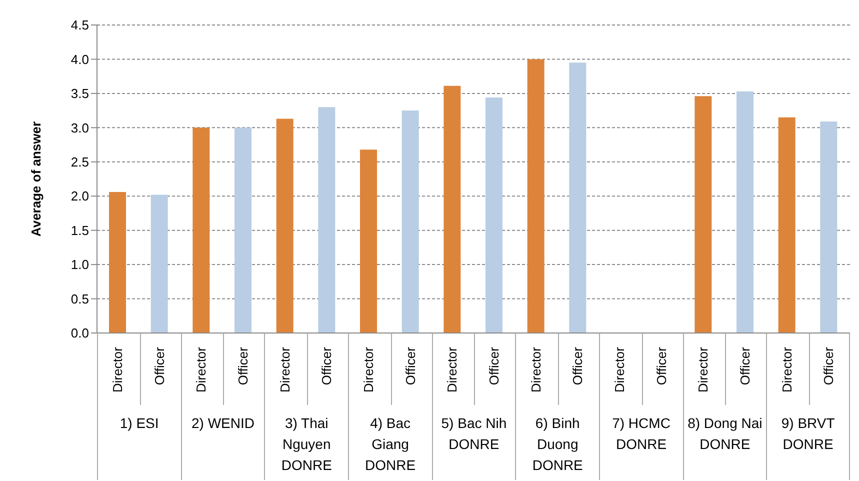  Describe the element at coordinates (641, 434) in the screenshot. I see `text: 7) HCMC DONRE` at that location.